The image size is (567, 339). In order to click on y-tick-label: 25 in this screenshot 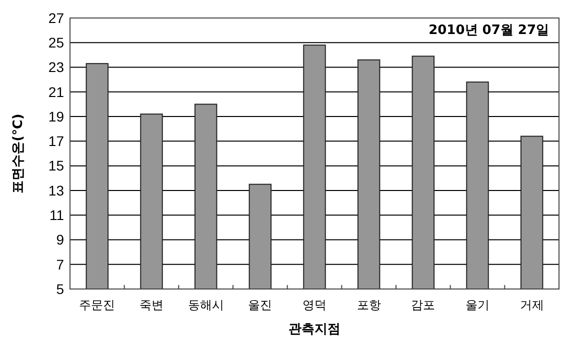, I will do `click(56, 42)`.